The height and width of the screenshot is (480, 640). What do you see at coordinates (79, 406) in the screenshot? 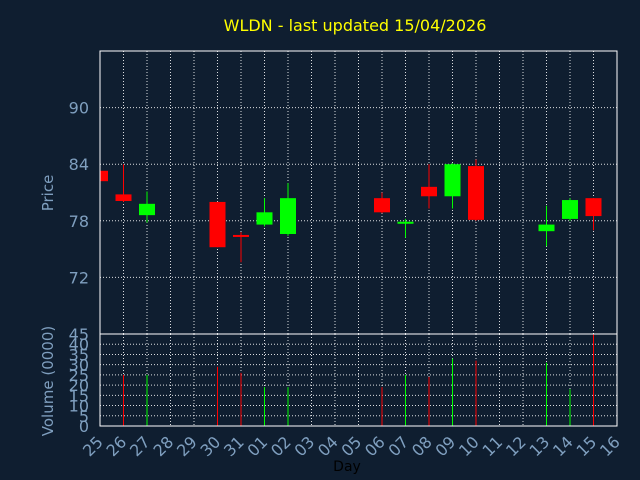
I see `volume-tick-label: 10` at bounding box center [79, 406].